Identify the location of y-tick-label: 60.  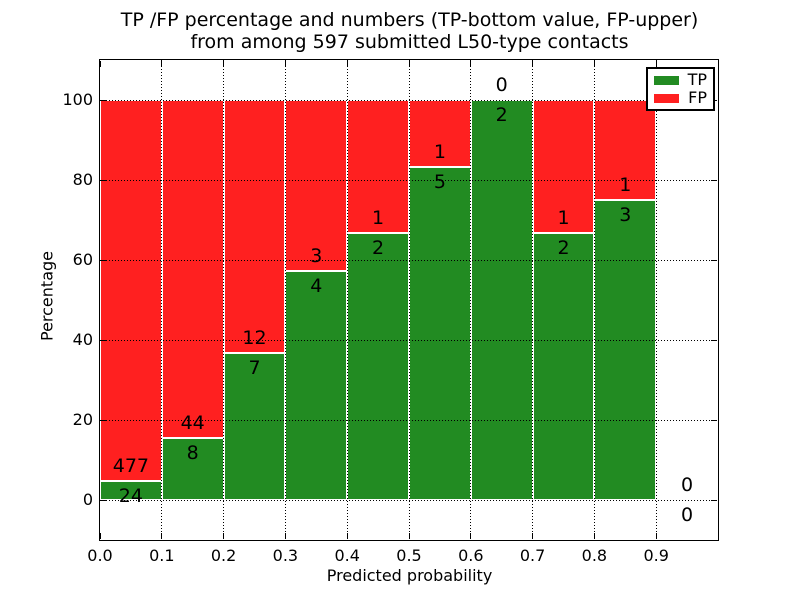
(82, 259).